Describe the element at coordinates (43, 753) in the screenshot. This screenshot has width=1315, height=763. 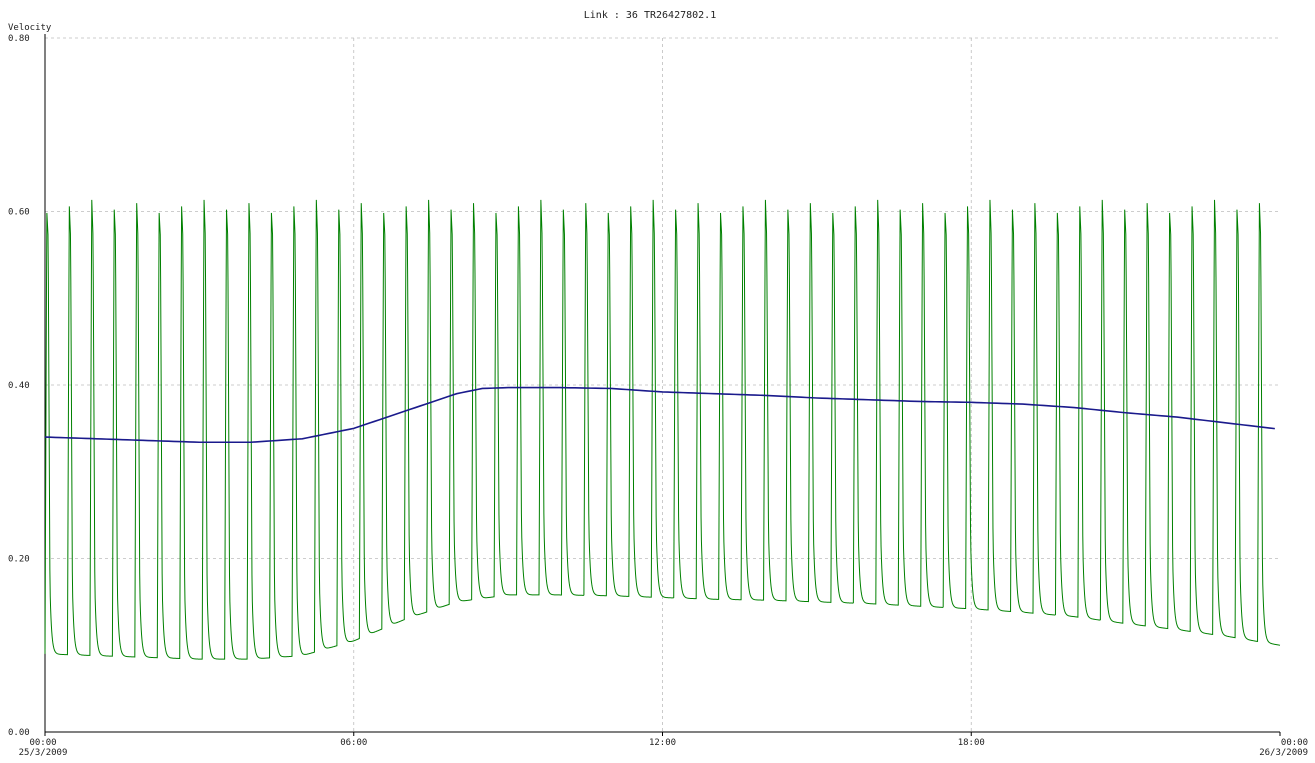
I see `x-tick-date-label: 25/3/2009` at that location.